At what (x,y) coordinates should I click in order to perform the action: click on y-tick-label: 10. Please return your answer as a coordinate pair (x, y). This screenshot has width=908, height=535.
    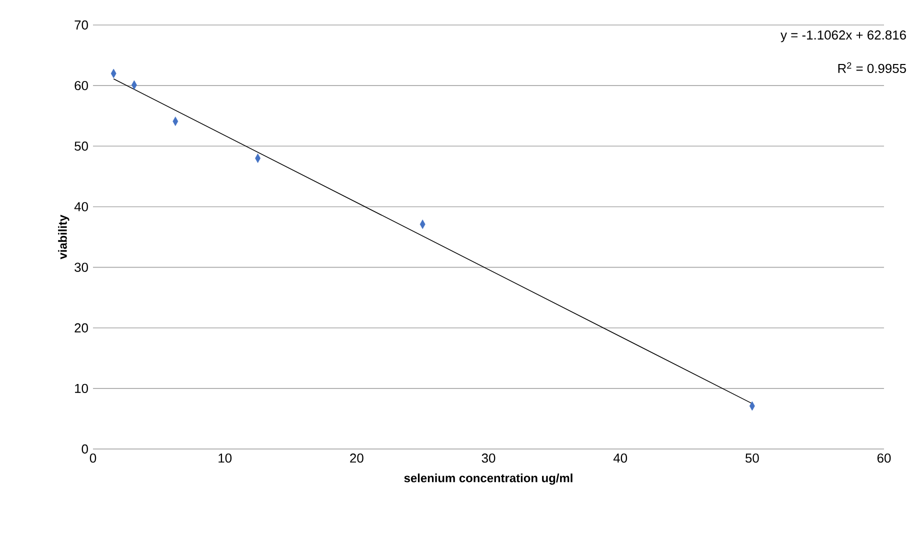
    Looking at the image, I should click on (81, 389).